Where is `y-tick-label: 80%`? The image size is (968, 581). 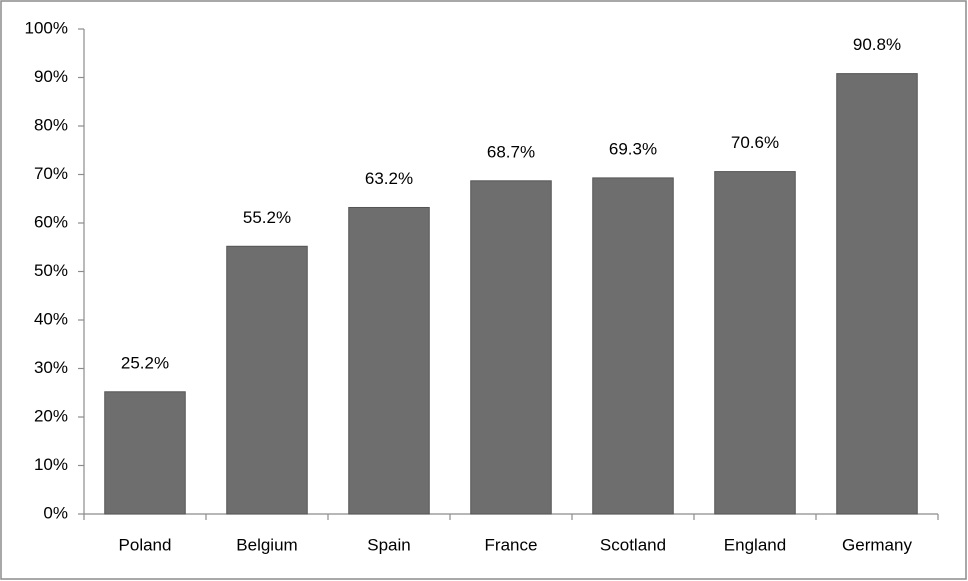 y-tick-label: 80% is located at coordinates (51, 124).